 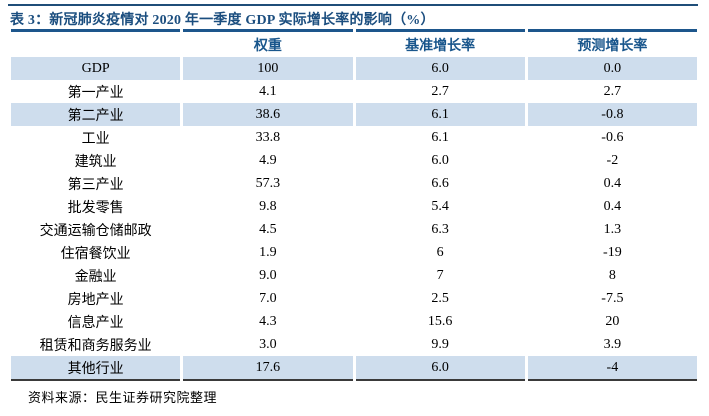 What do you see at coordinates (268, 252) in the screenshot?
I see `cell-weight: 1.9` at bounding box center [268, 252].